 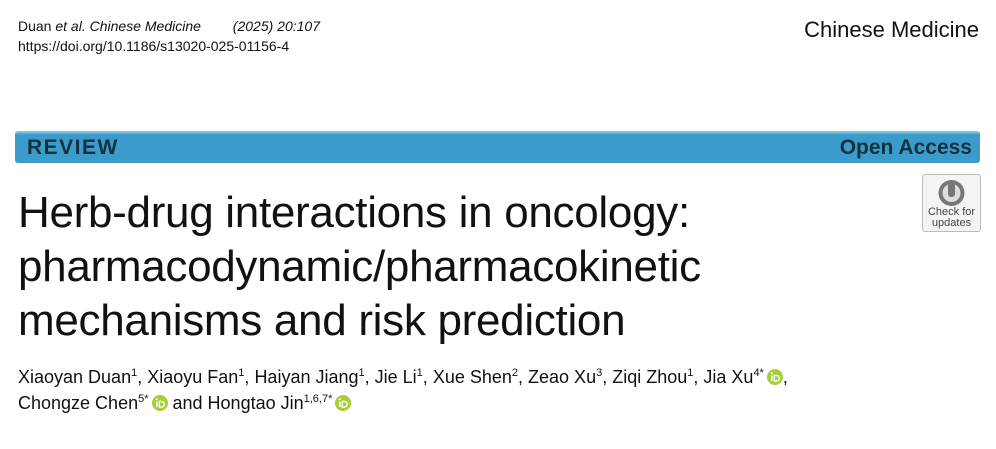 What do you see at coordinates (497, 147) in the screenshot?
I see `banner: REVIEW Open Access` at bounding box center [497, 147].